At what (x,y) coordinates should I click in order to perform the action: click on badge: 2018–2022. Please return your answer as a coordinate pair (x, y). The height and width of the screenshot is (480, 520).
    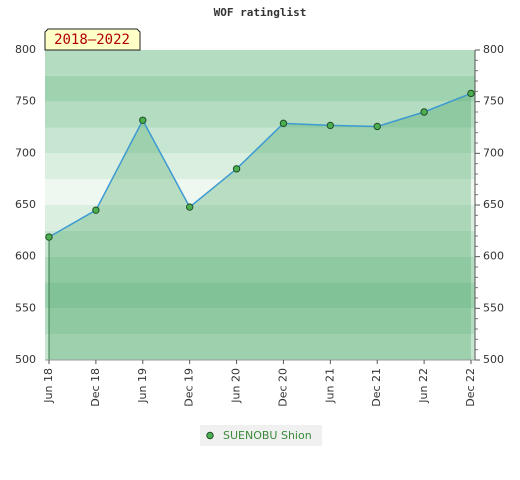
    Looking at the image, I should click on (92, 39).